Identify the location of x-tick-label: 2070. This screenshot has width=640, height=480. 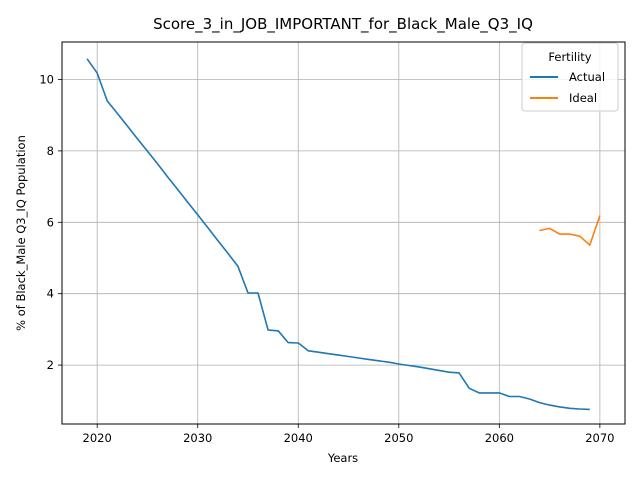
(599, 438).